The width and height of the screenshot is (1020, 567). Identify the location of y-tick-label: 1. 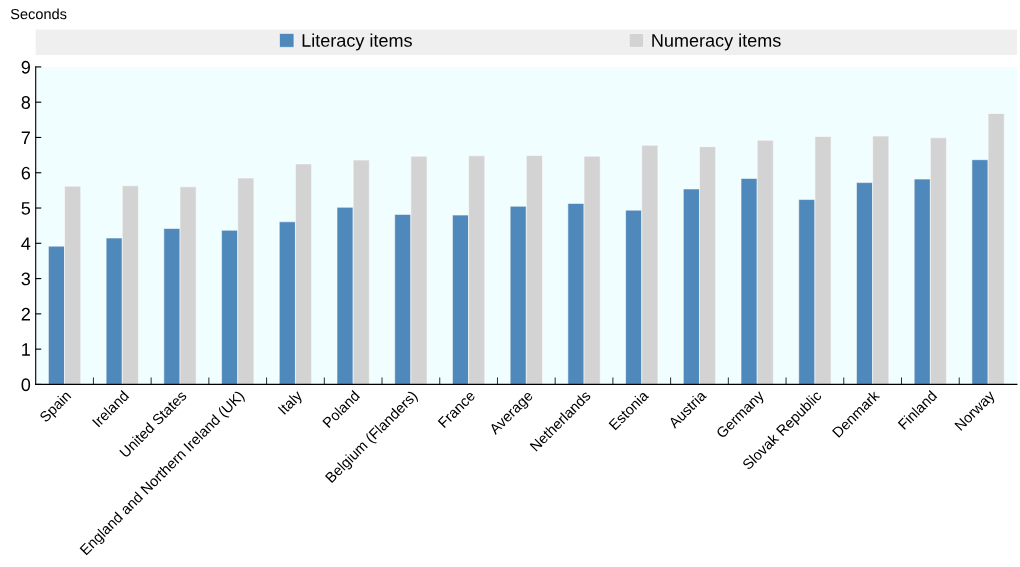
(26, 349).